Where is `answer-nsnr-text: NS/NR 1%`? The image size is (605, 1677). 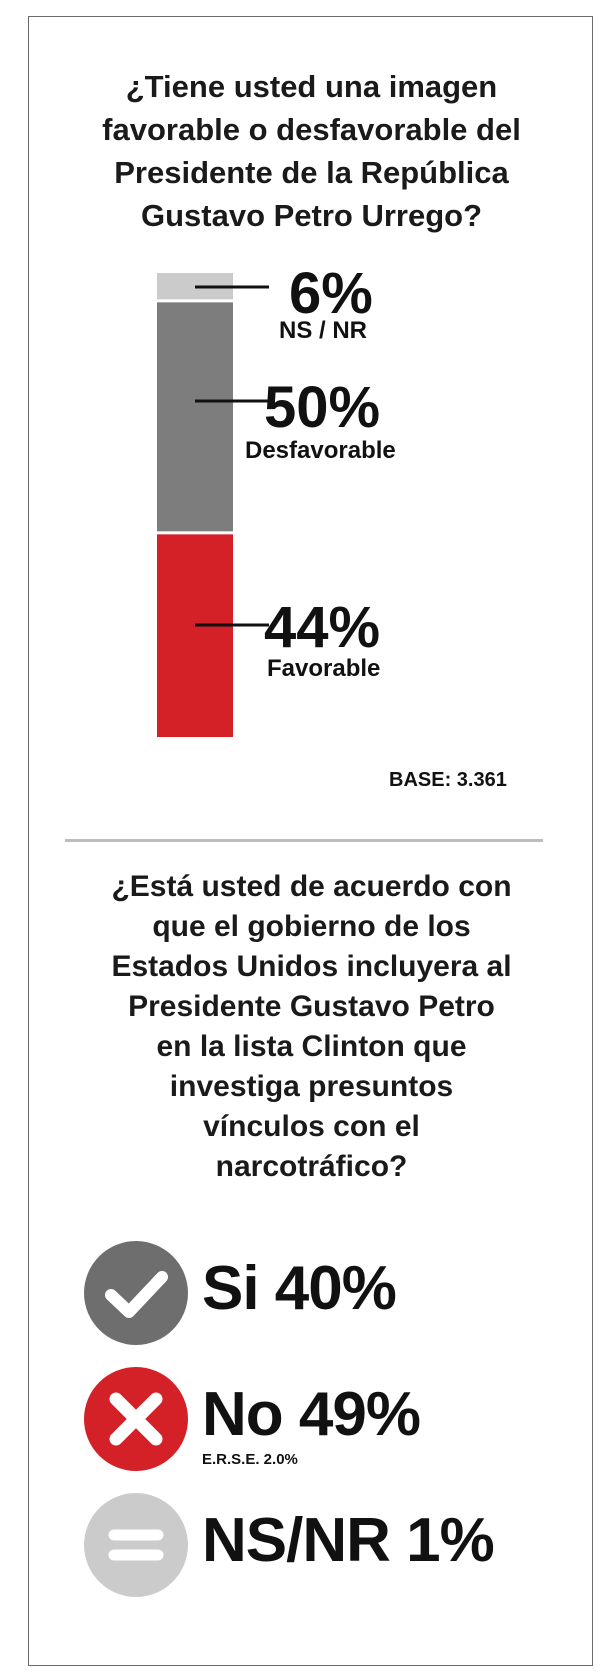 answer-nsnr-text: NS/NR 1% is located at coordinates (348, 1540).